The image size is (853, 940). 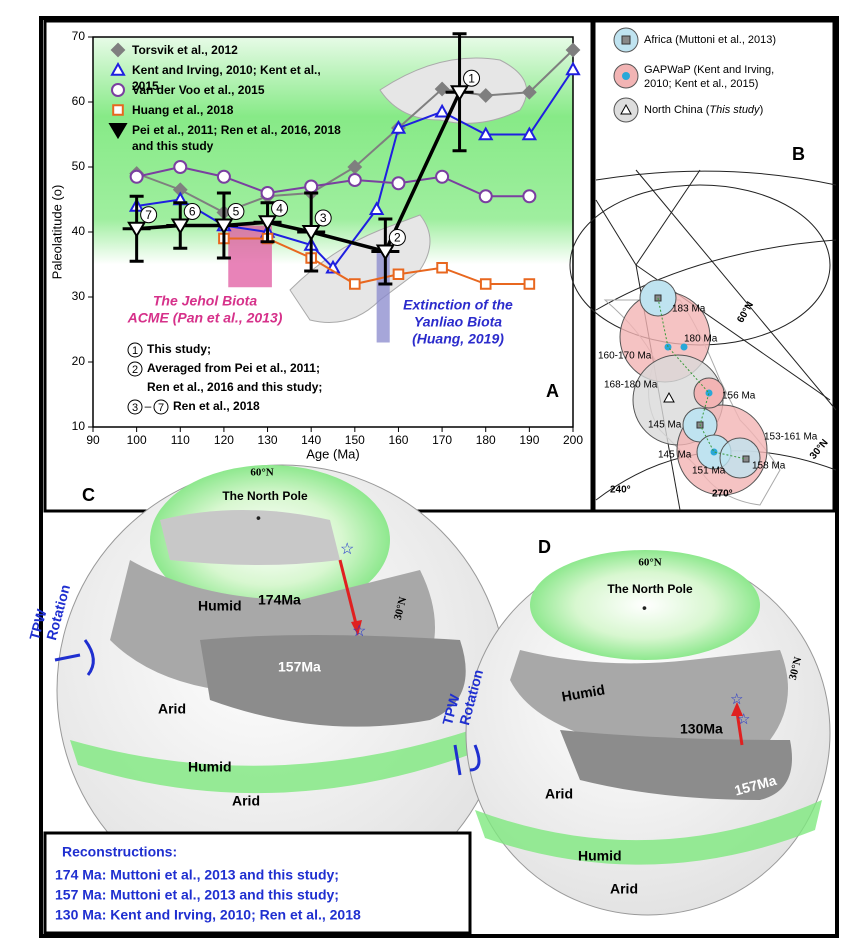 What do you see at coordinates (451, 709) in the screenshot?
I see `globe-label: TPW` at bounding box center [451, 709].